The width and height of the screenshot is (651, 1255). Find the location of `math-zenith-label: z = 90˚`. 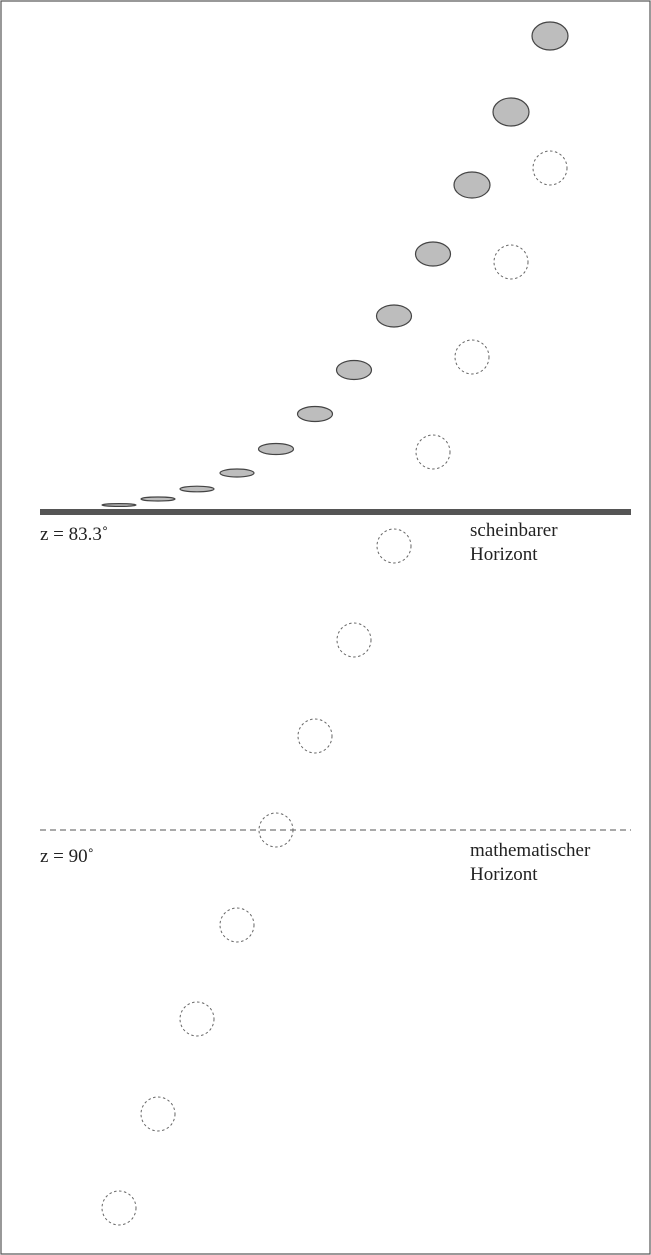

math-zenith-label: z = 90˚ is located at coordinates (67, 856).